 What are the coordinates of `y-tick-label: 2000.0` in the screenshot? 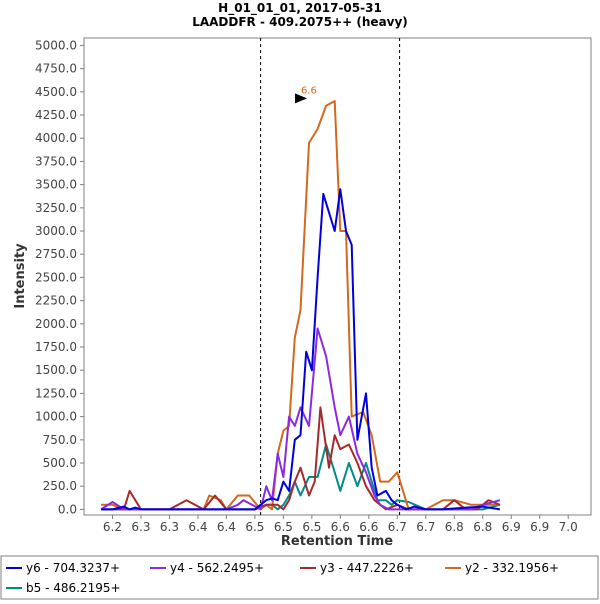 It's located at (56, 324).